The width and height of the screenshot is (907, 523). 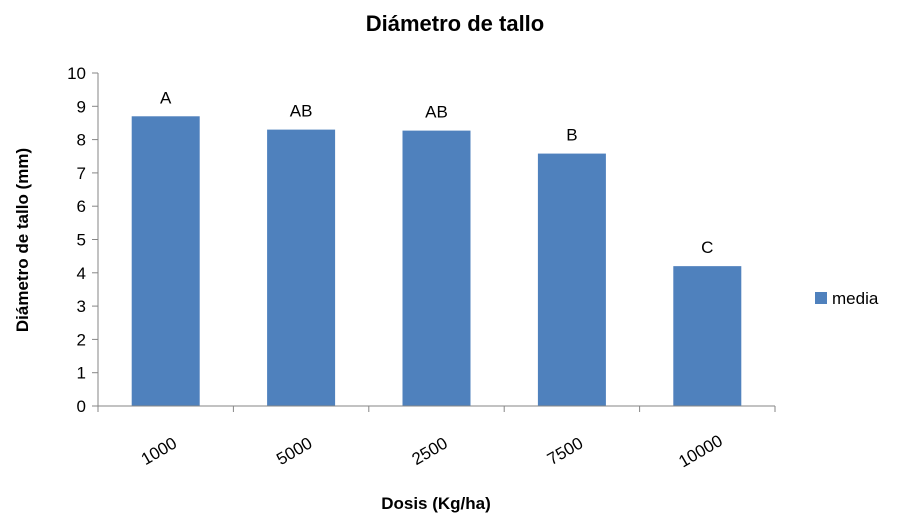 What do you see at coordinates (436, 112) in the screenshot?
I see `bar-data-label-2500: AB` at bounding box center [436, 112].